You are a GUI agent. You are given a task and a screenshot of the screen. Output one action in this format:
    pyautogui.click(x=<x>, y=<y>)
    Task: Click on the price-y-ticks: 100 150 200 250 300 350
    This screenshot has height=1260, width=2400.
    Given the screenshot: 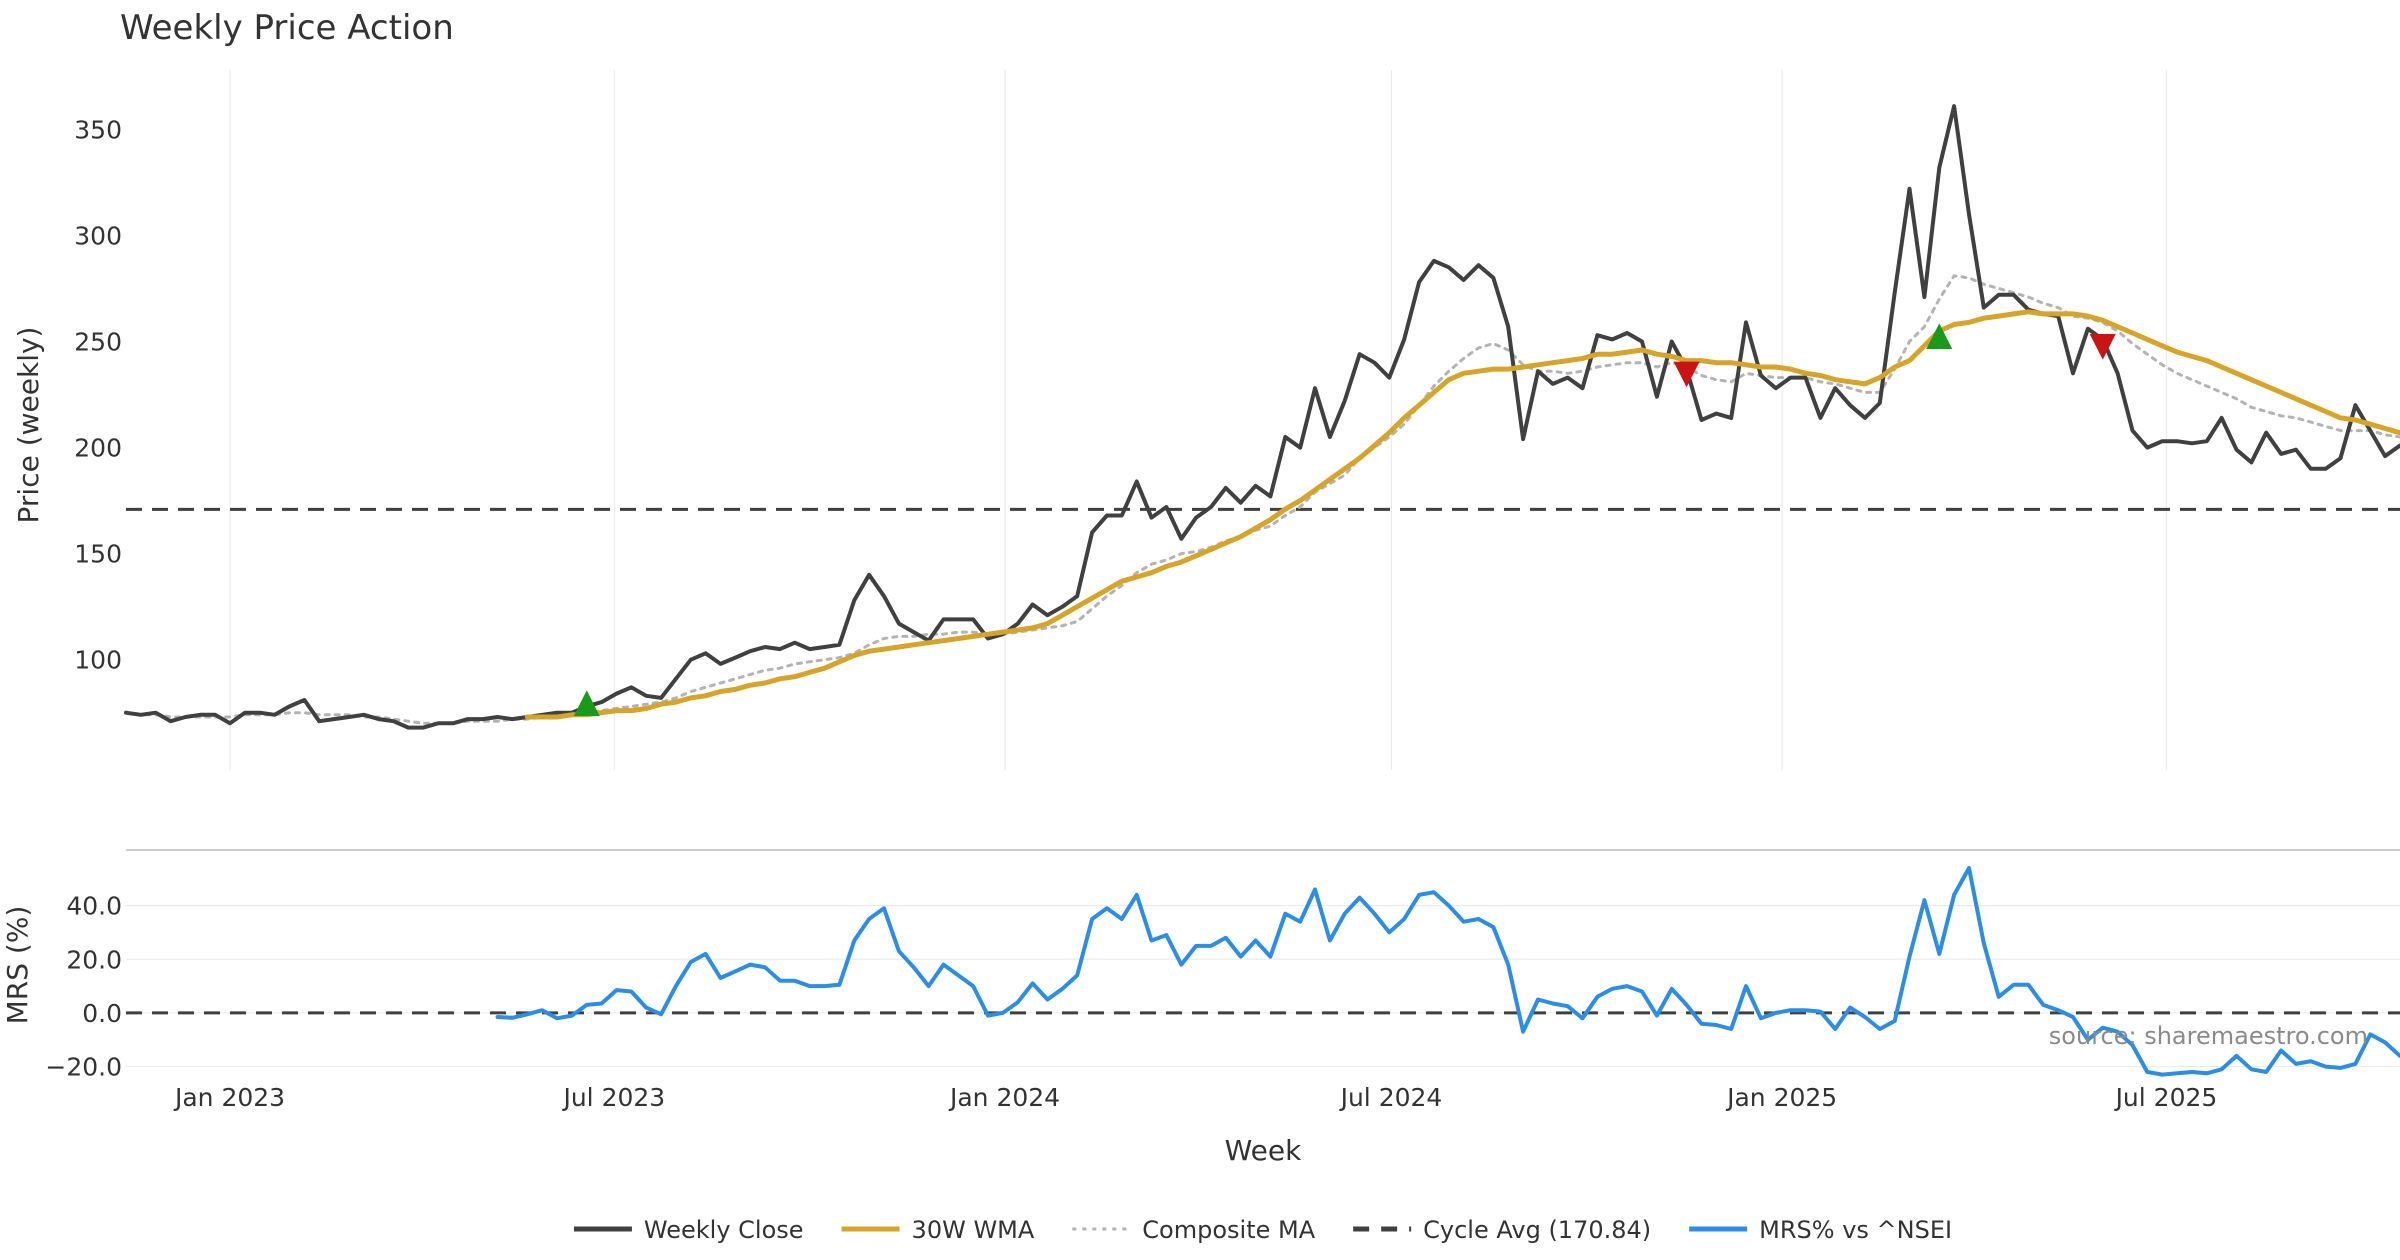 What is the action you would take?
    pyautogui.click(x=98, y=394)
    